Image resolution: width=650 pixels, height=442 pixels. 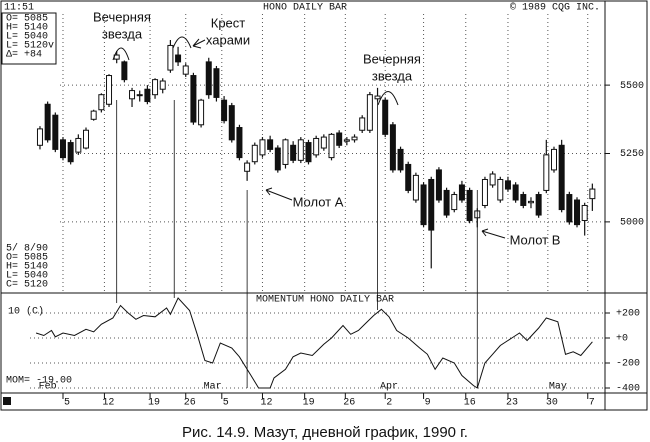 I want to click on date-box-line: O= 5085, so click(x=27, y=258).